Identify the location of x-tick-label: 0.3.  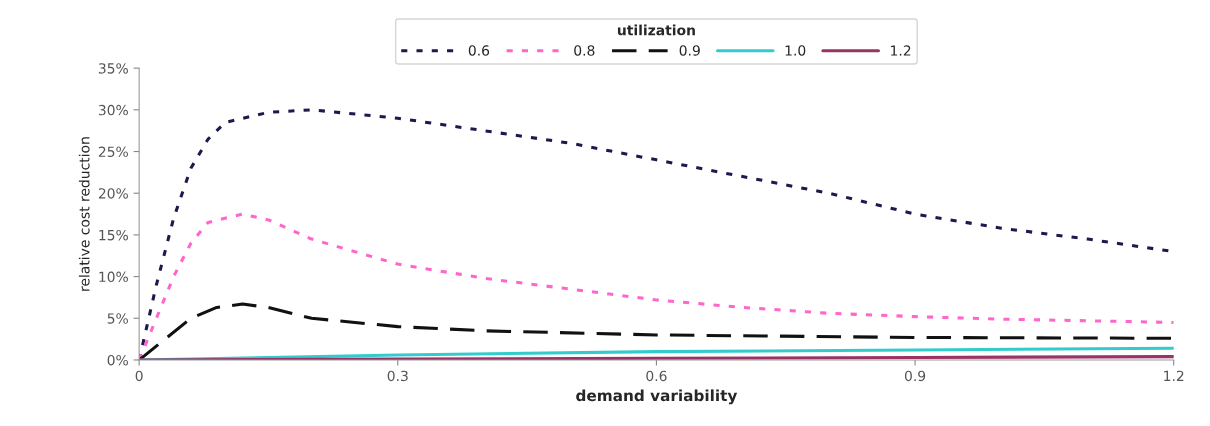
(397, 376).